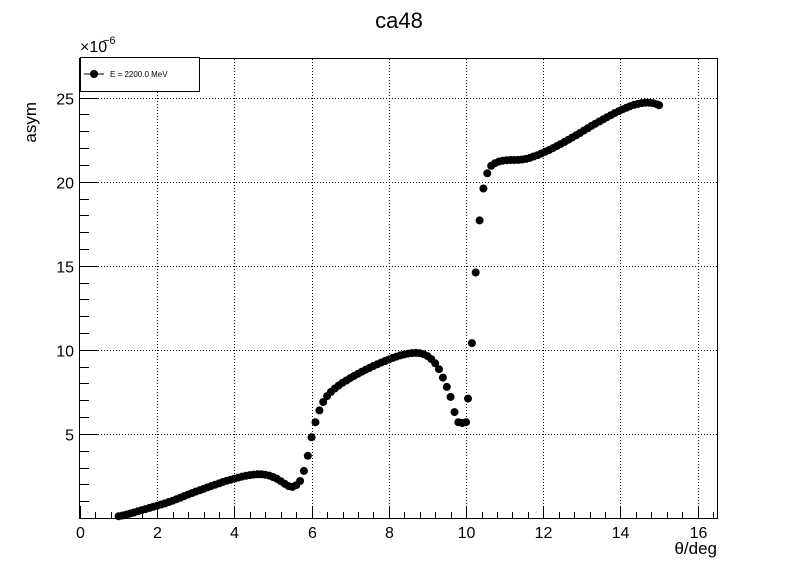 This screenshot has height=576, width=798. What do you see at coordinates (65, 184) in the screenshot?
I see `y-tick-label: 20` at bounding box center [65, 184].